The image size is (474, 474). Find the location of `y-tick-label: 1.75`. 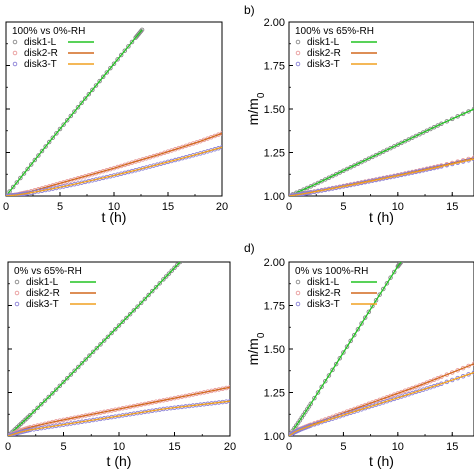

y-tick-label: 1.75 is located at coordinates (274, 67).